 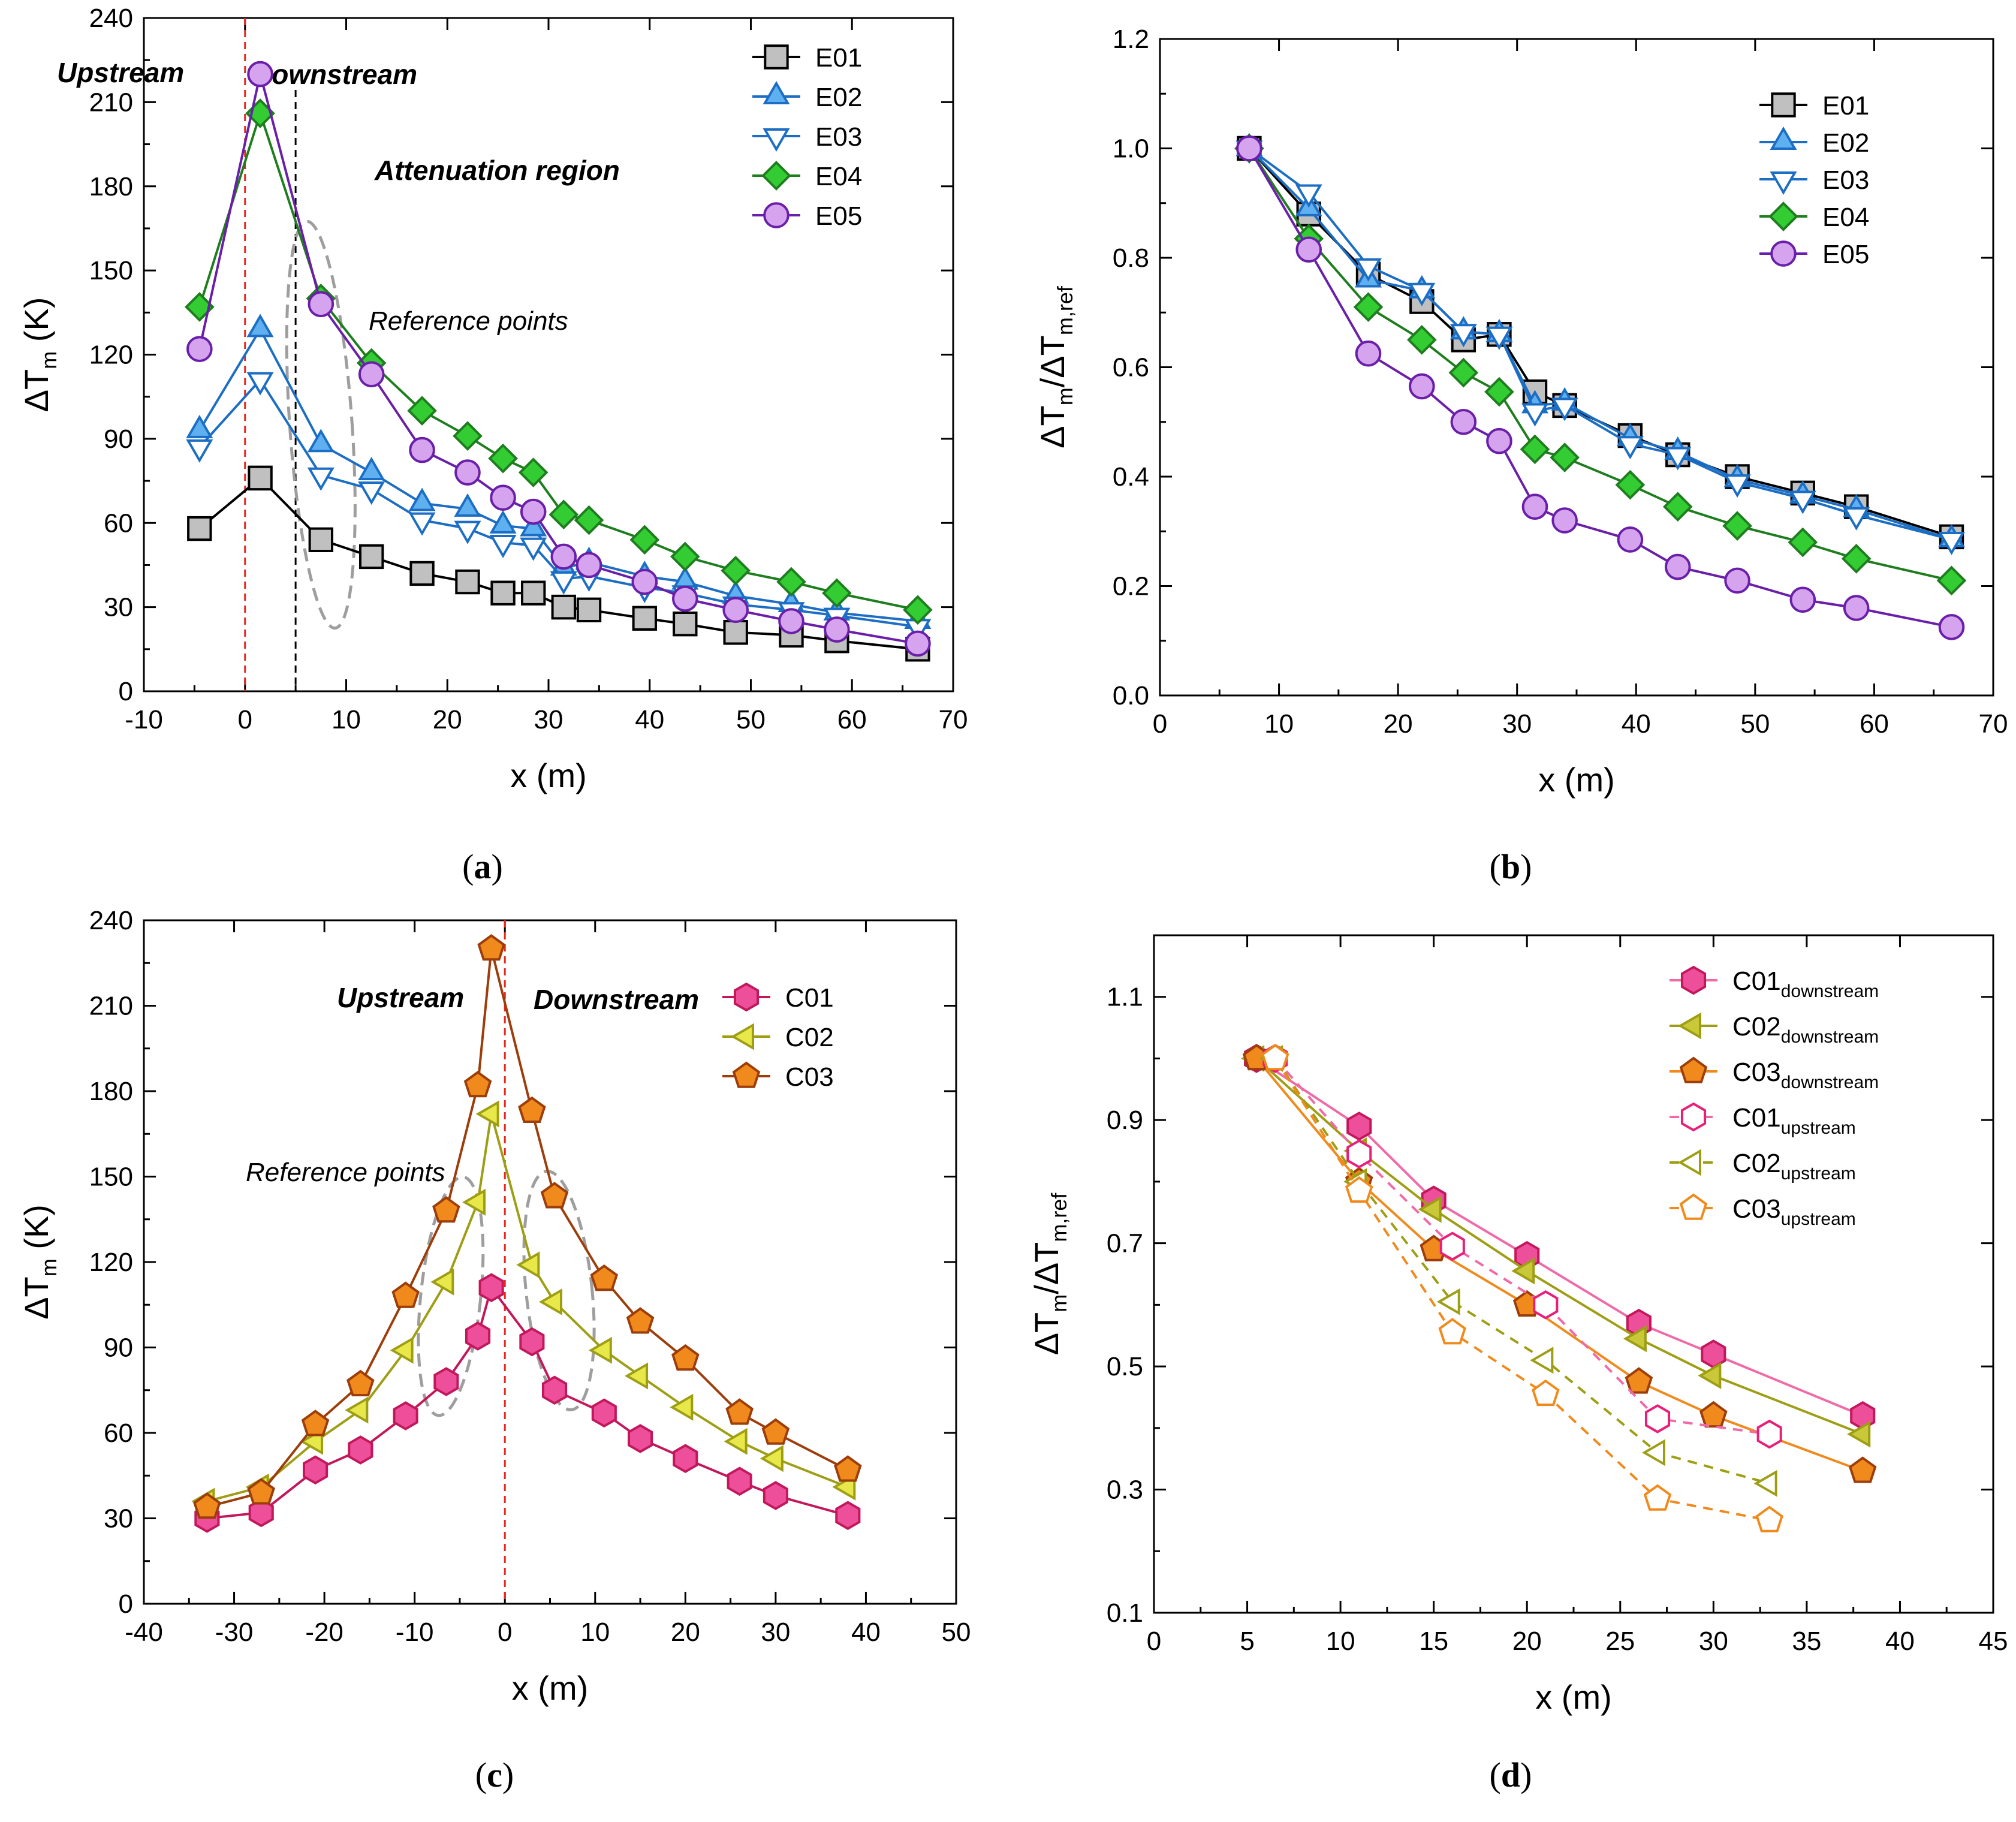 What do you see at coordinates (1046, 1268) in the screenshot?
I see `y-axis-label-part: /ΔT` at bounding box center [1046, 1268].